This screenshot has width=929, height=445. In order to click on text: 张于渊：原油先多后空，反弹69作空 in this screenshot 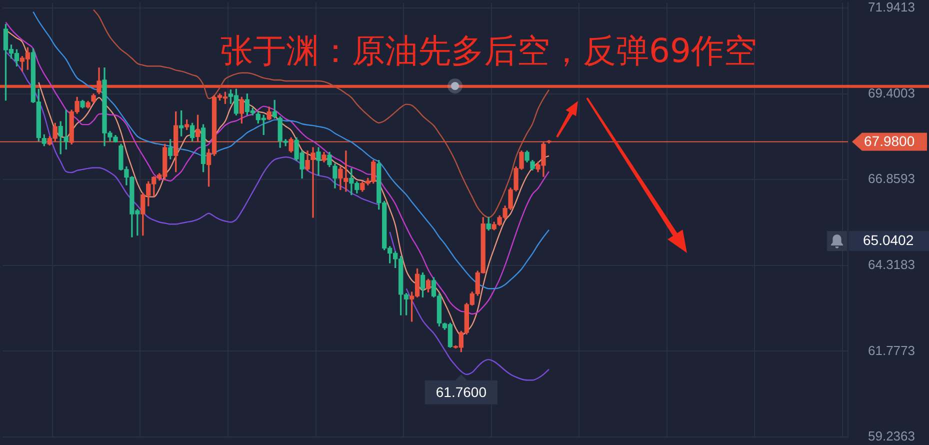, I will do `click(488, 50)`.